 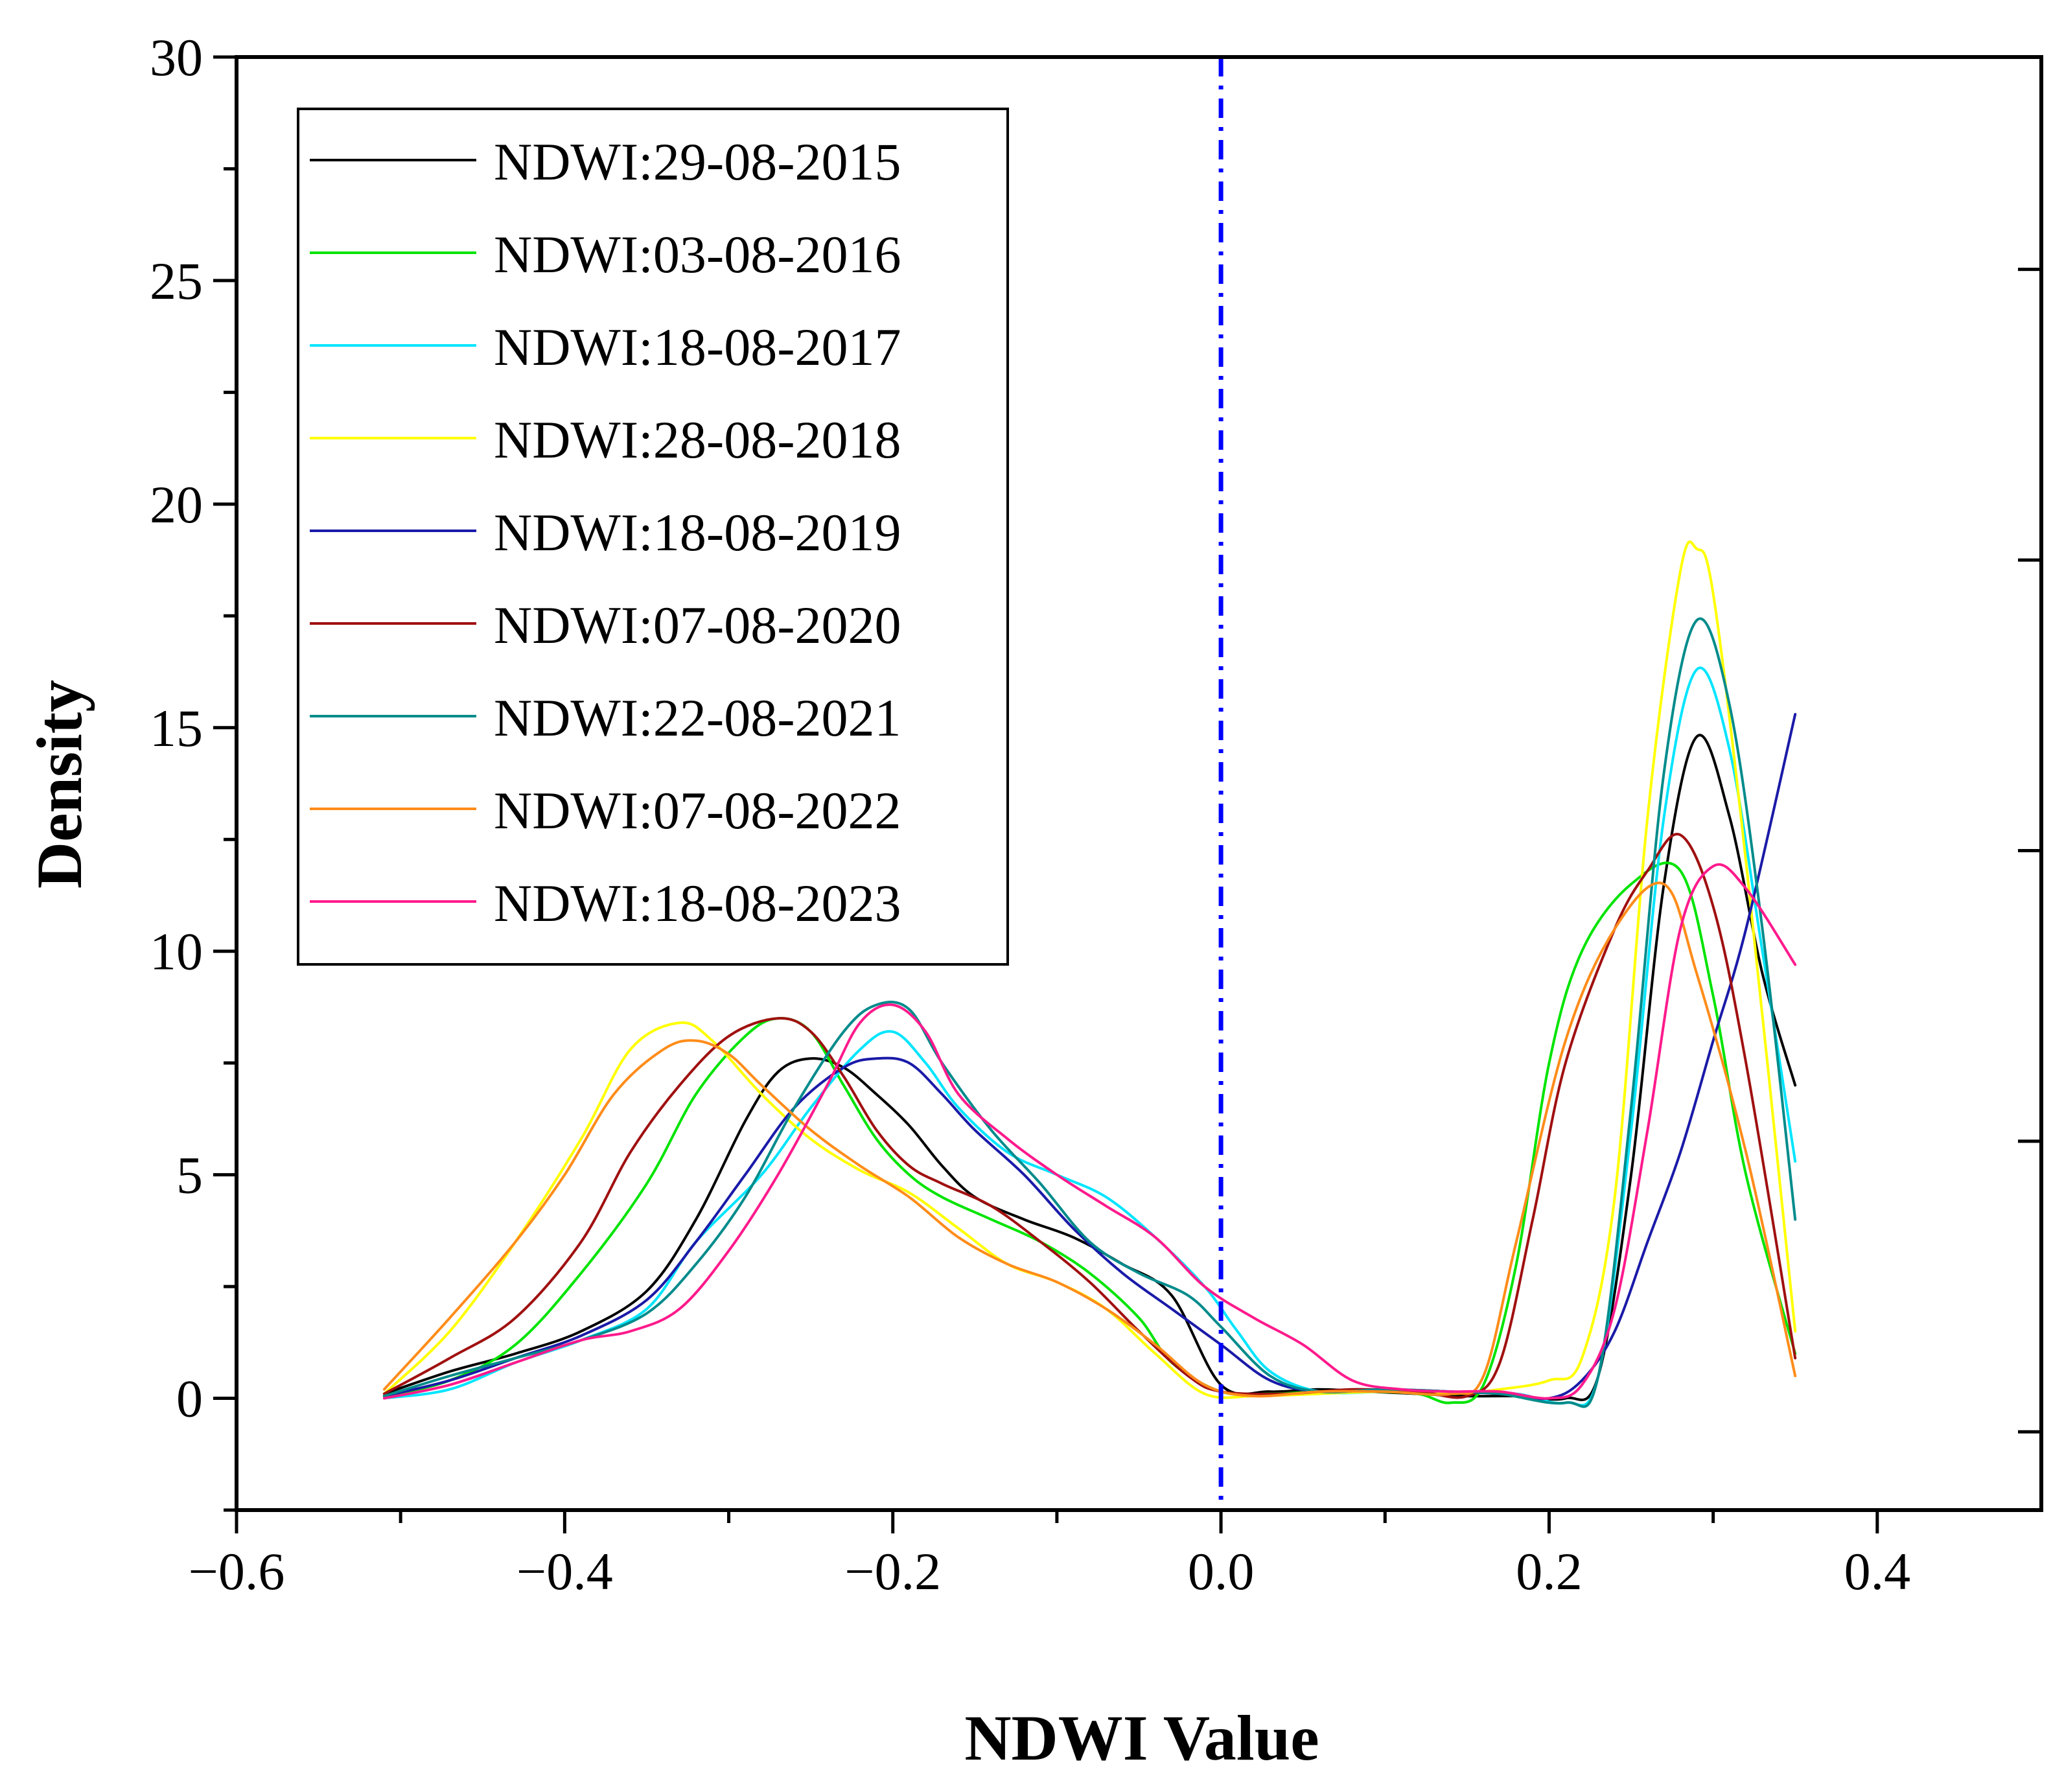 What do you see at coordinates (1877, 1571) in the screenshot?
I see `x-tick-label: 0.4` at bounding box center [1877, 1571].